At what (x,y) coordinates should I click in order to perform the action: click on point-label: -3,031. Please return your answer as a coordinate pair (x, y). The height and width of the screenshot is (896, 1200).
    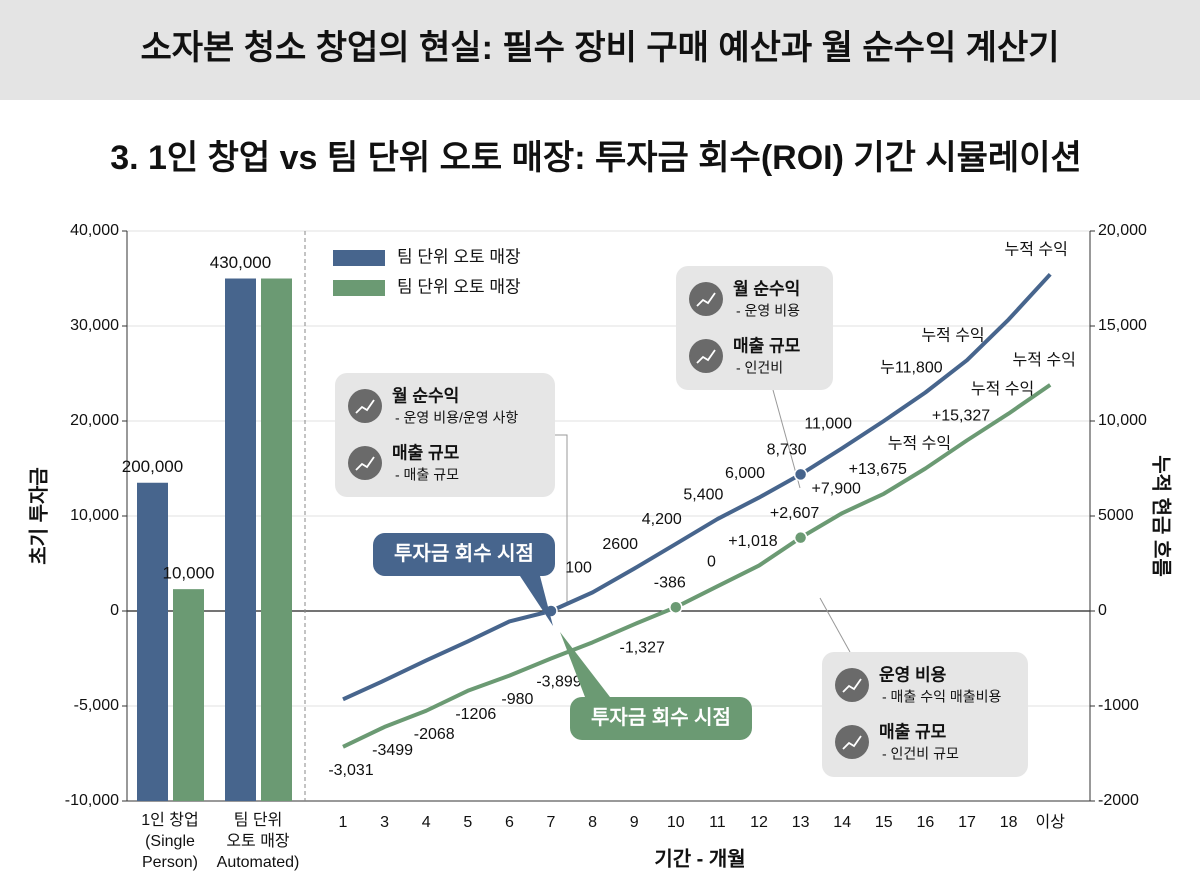
    Looking at the image, I should click on (350, 770).